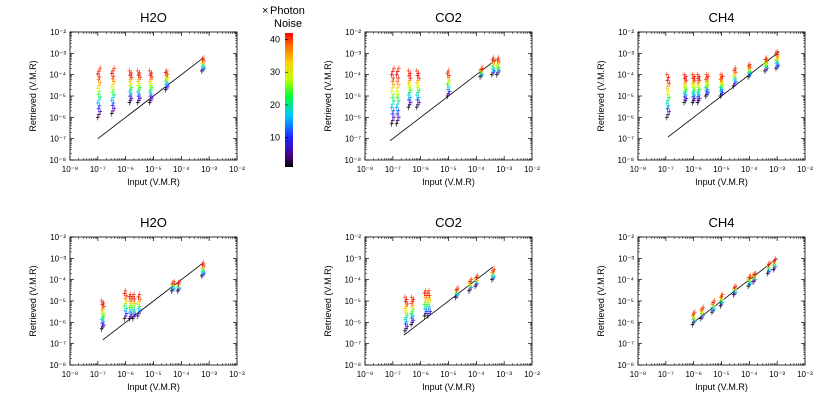 The width and height of the screenshot is (830, 407). Describe the element at coordinates (288, 24) in the screenshot. I see `colorbar-title-line2: Noise` at that location.